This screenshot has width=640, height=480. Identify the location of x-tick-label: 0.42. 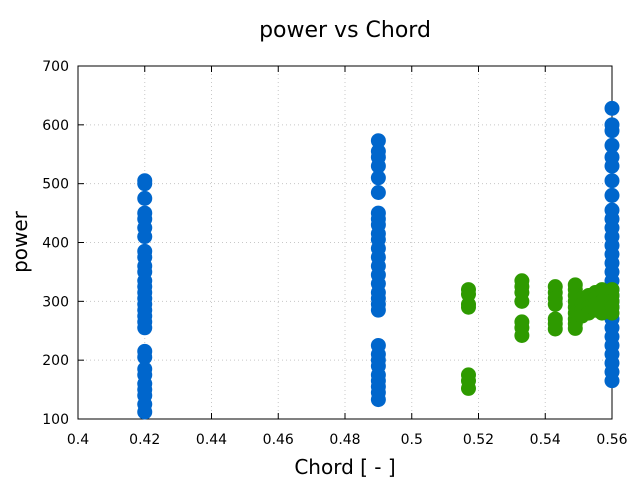
(144, 440).